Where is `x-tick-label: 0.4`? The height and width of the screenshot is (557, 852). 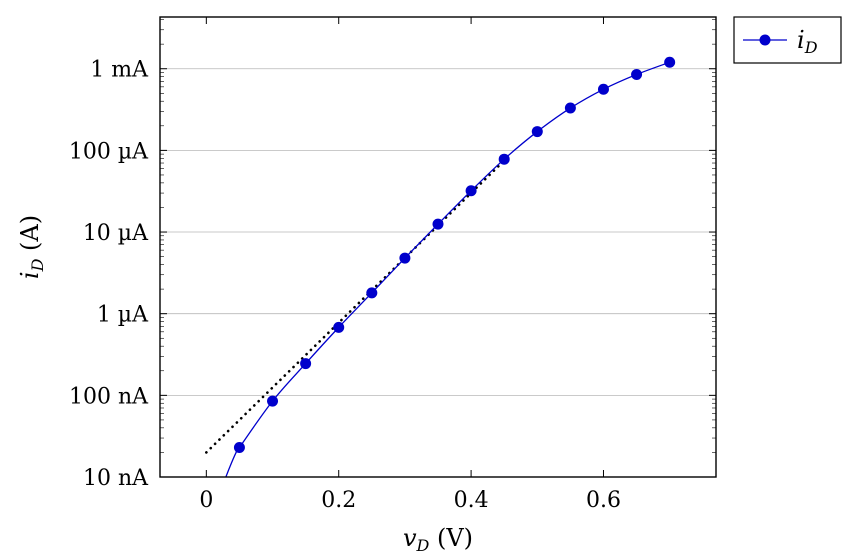 x-tick-label: 0.4 is located at coordinates (471, 500).